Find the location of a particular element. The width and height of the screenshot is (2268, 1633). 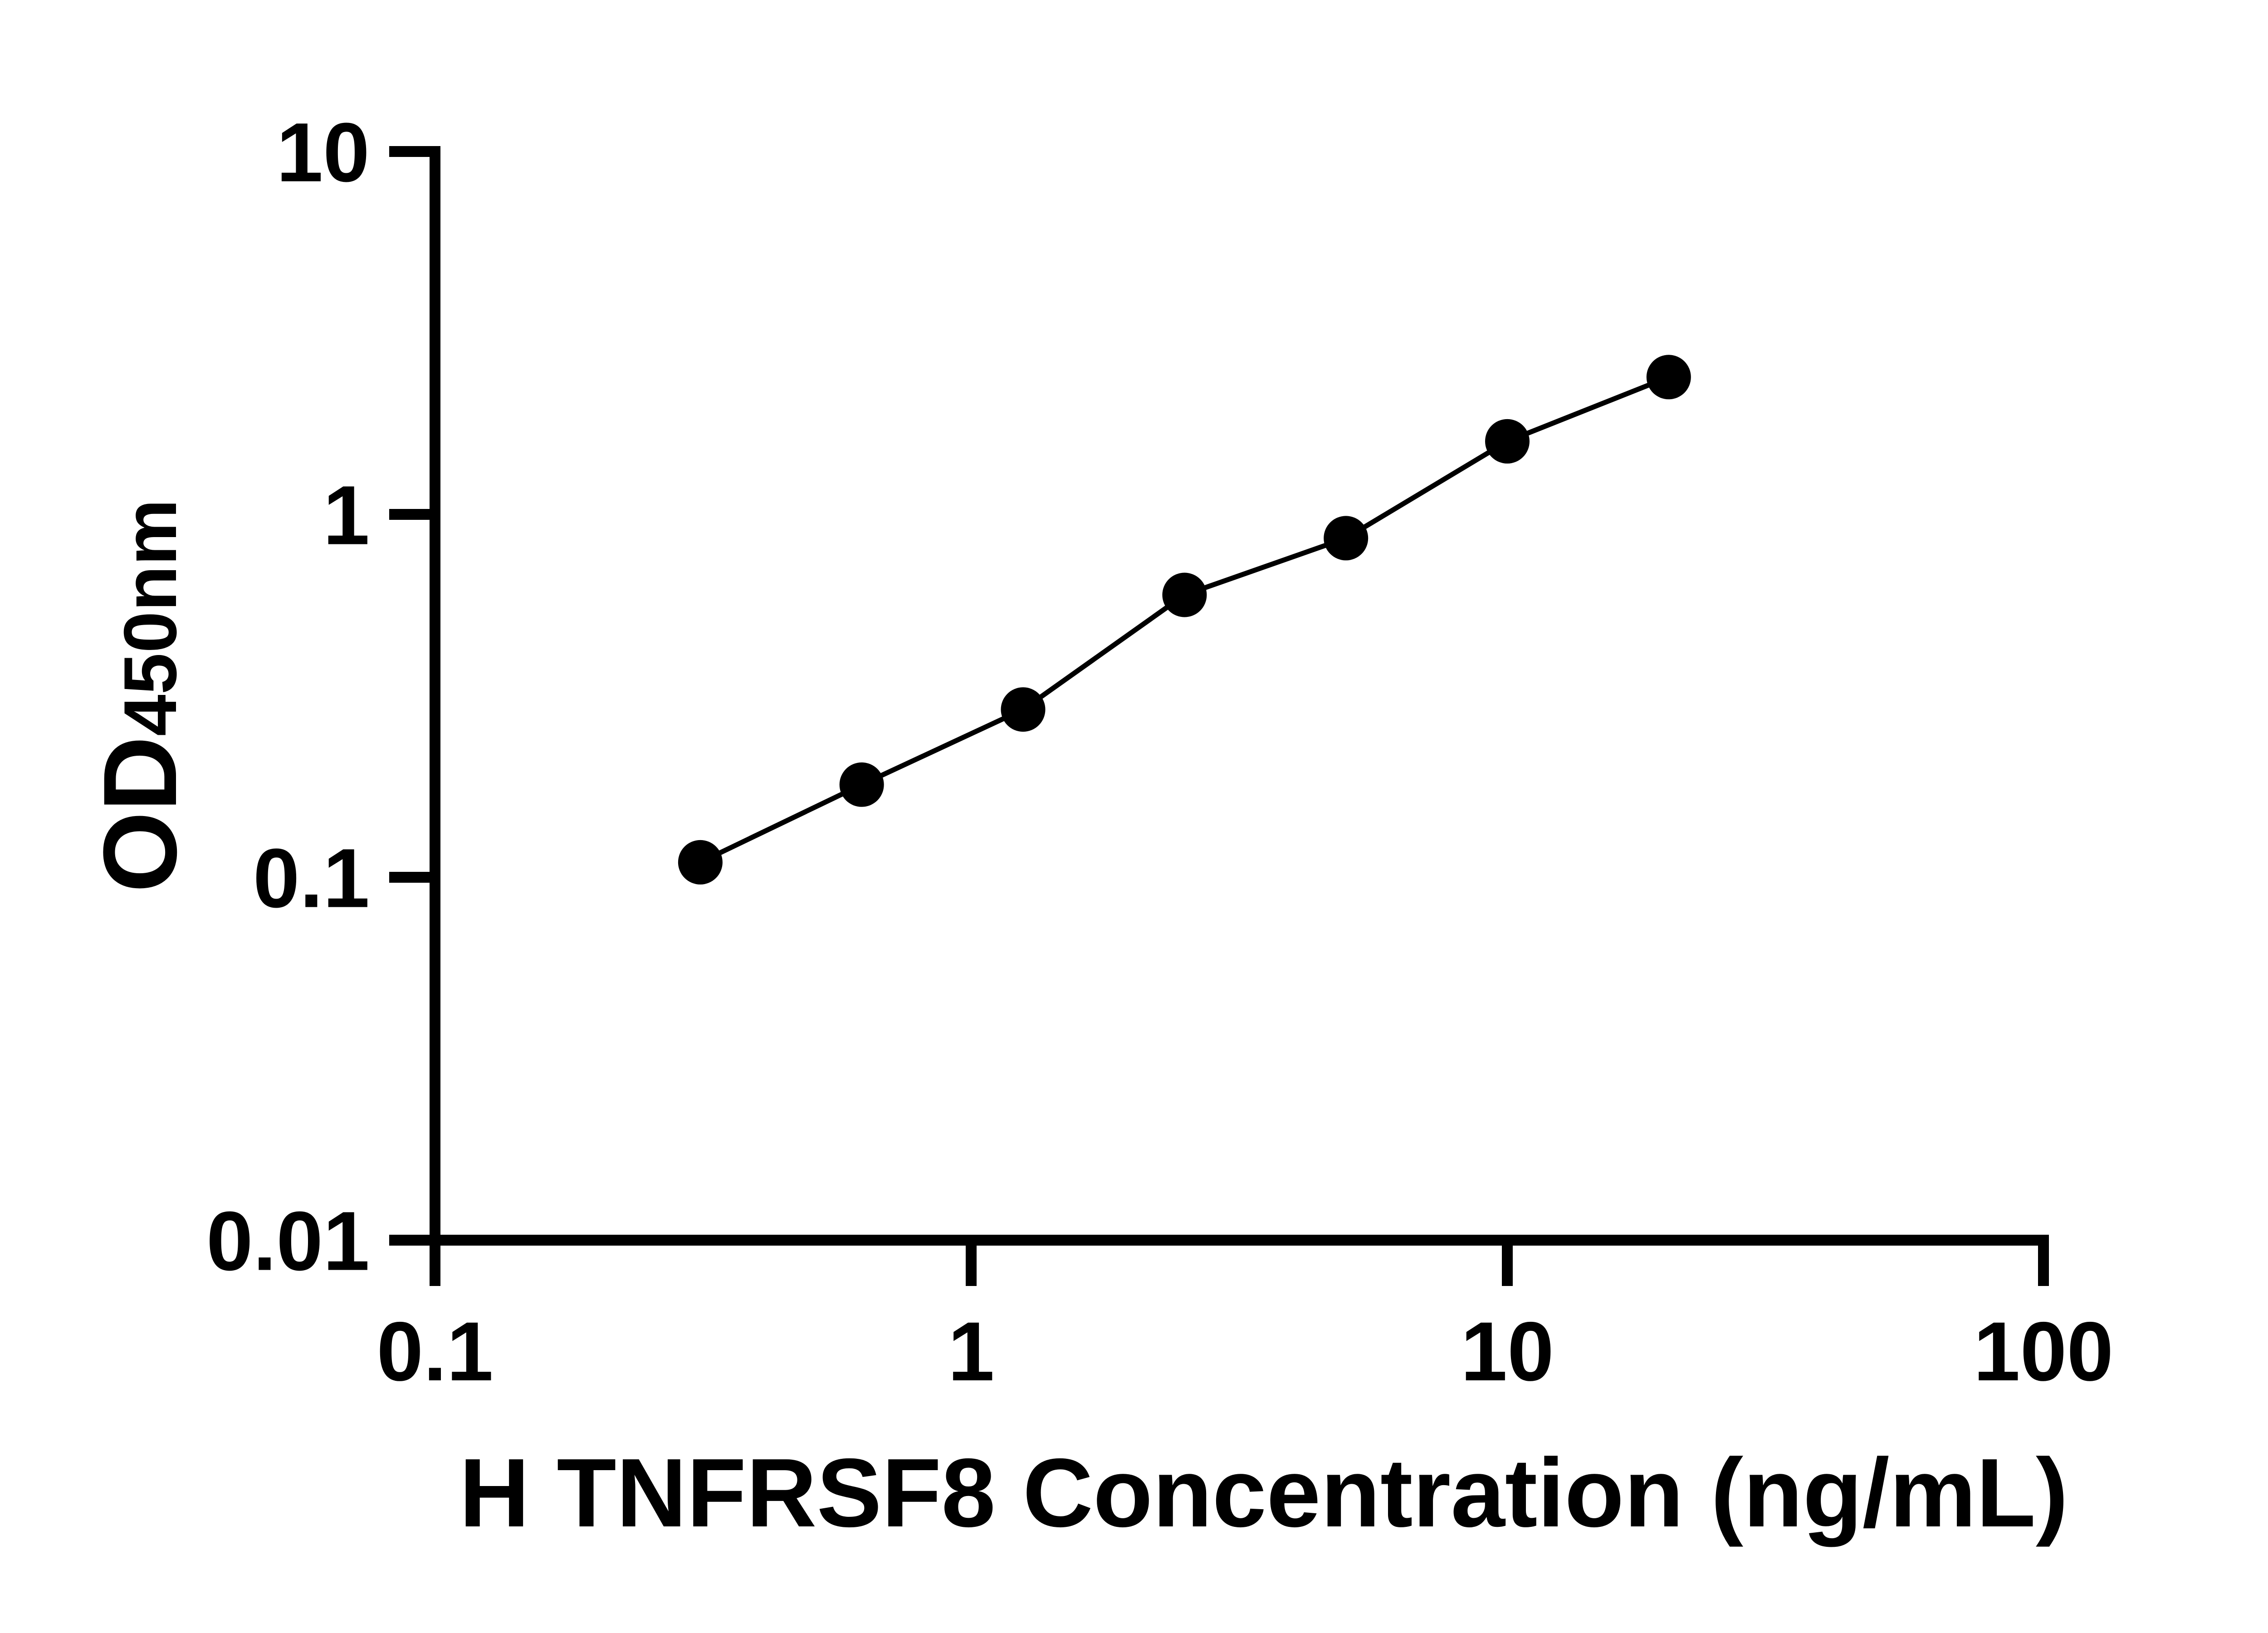

x-tick-label: 0.1 is located at coordinates (435, 1351).